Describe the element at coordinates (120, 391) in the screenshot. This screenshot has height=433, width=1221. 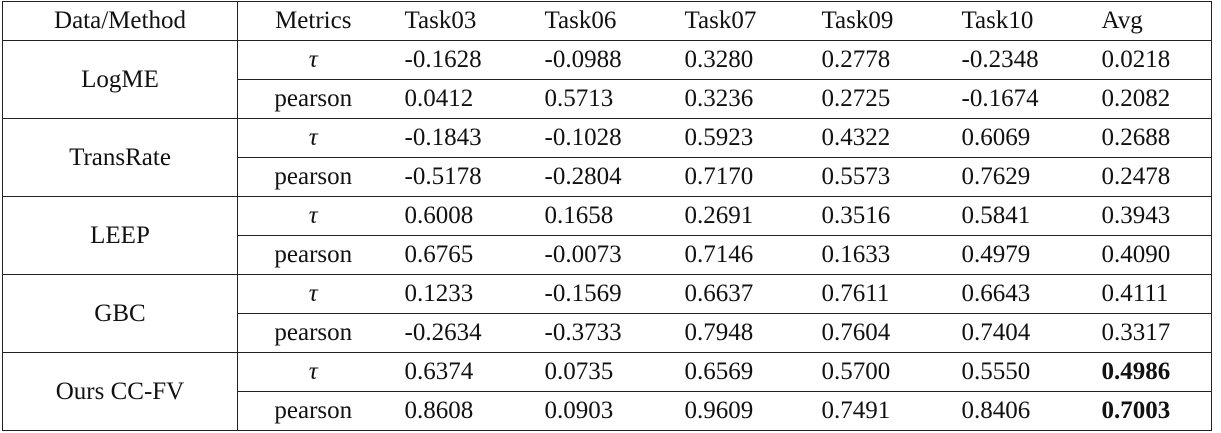
I see `method-cell: Ours CC-FV` at that location.